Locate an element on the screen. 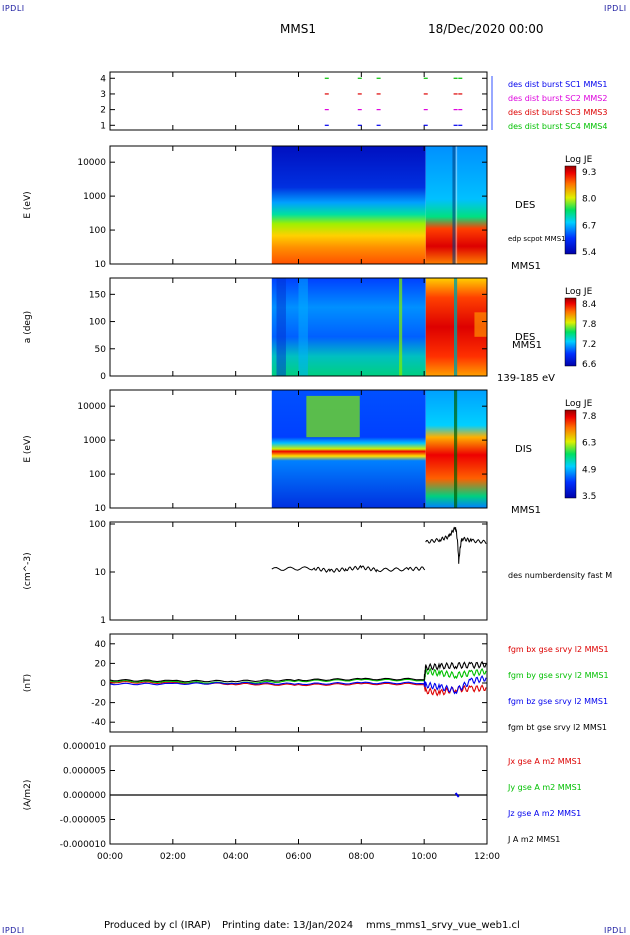 The image size is (630, 935). logo-left: IPDLI is located at coordinates (13, 8).